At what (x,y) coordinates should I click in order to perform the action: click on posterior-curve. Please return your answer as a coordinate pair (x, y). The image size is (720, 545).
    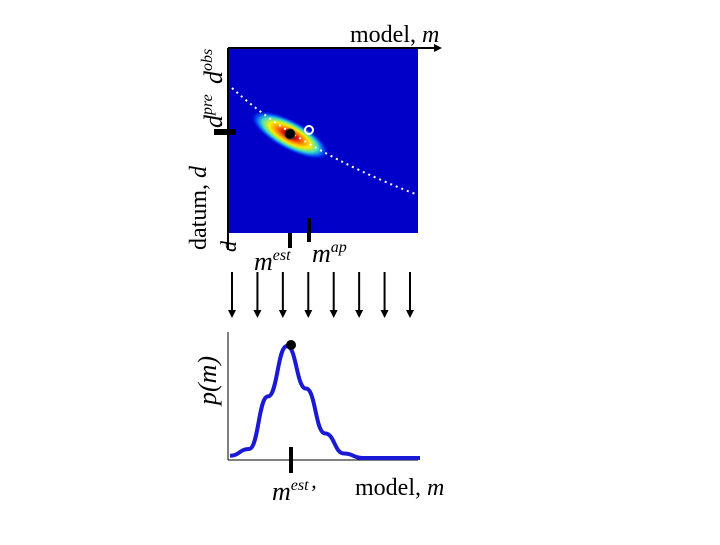
    Looking at the image, I should click on (324, 401).